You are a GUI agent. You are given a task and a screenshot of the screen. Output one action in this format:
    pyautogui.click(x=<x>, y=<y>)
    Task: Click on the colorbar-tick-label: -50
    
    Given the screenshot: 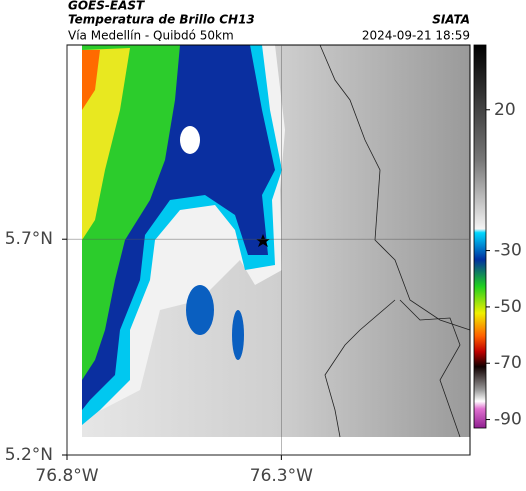 What is the action you would take?
    pyautogui.click(x=508, y=307)
    